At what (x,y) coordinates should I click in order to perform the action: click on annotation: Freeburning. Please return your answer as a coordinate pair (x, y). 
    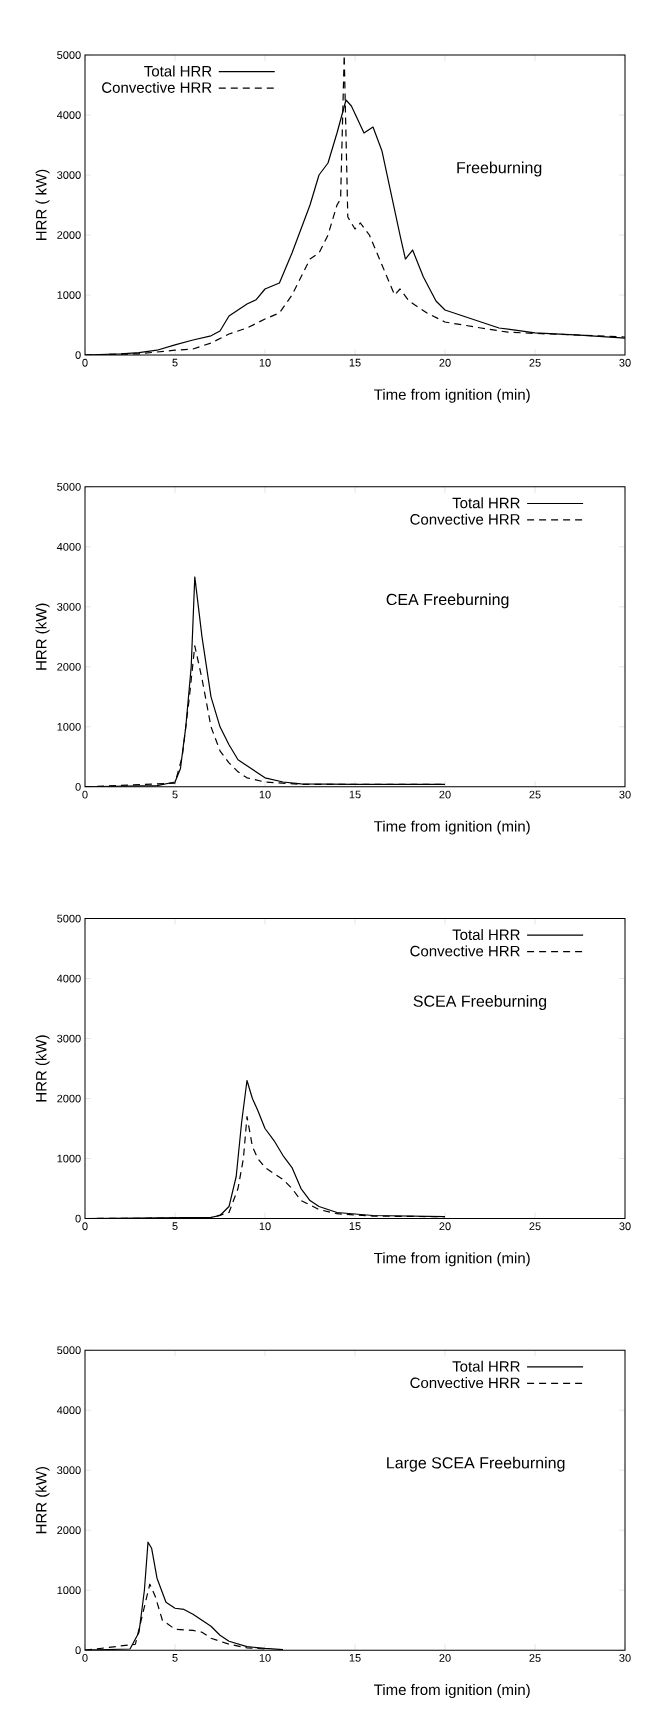
    Looking at the image, I should click on (499, 169).